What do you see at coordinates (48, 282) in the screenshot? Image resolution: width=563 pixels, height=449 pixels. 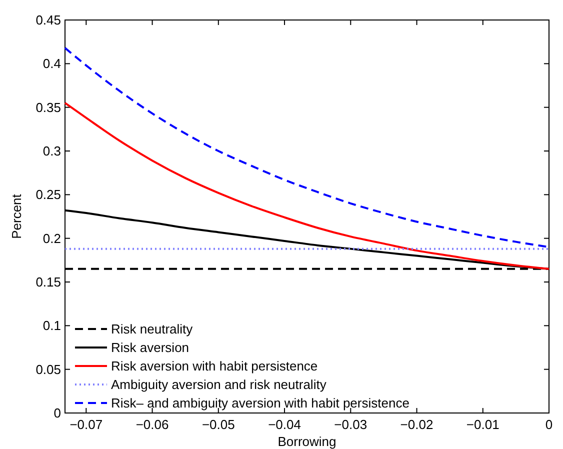 I see `y-tick-label: 0.15` at bounding box center [48, 282].